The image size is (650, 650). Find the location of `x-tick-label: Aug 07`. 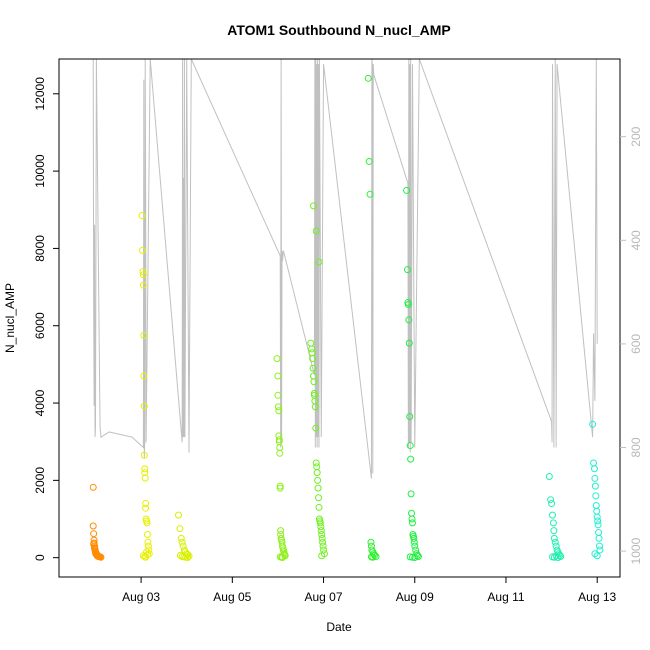

x-tick-label: Aug 07 is located at coordinates (324, 597).